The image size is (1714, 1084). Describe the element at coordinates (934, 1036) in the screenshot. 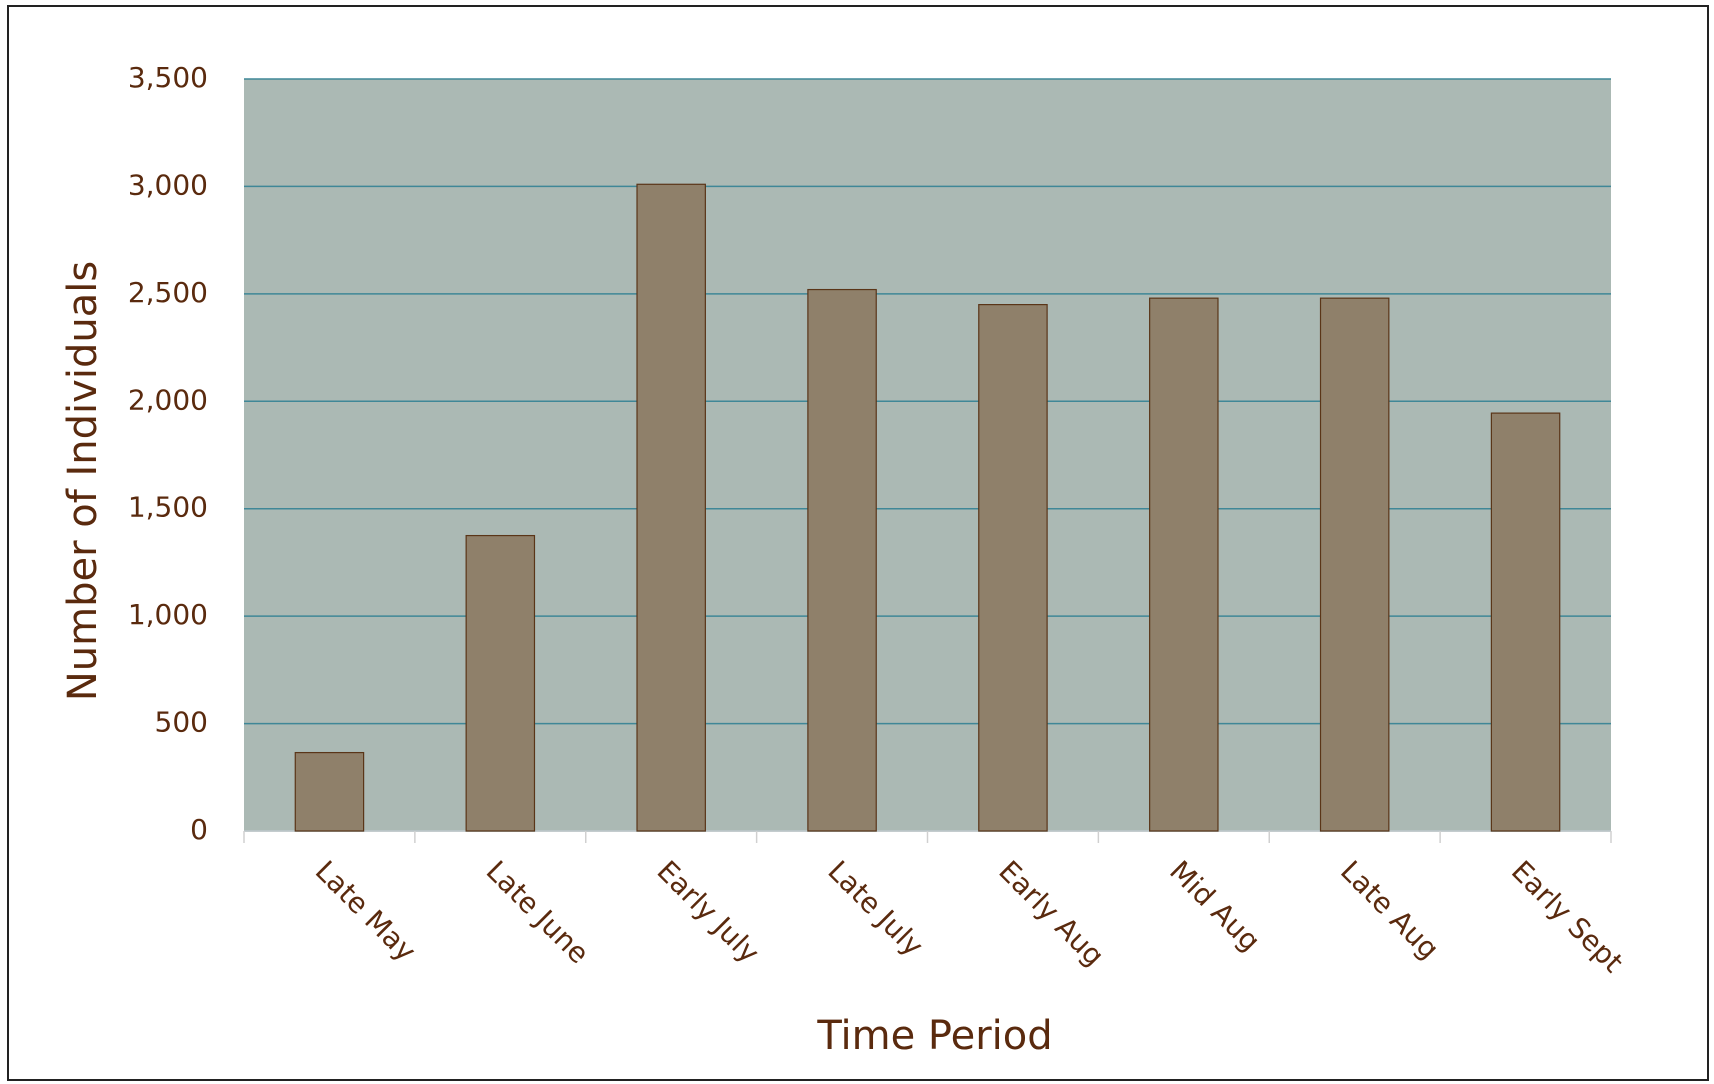

I see `x-axis-title: Time Period` at that location.